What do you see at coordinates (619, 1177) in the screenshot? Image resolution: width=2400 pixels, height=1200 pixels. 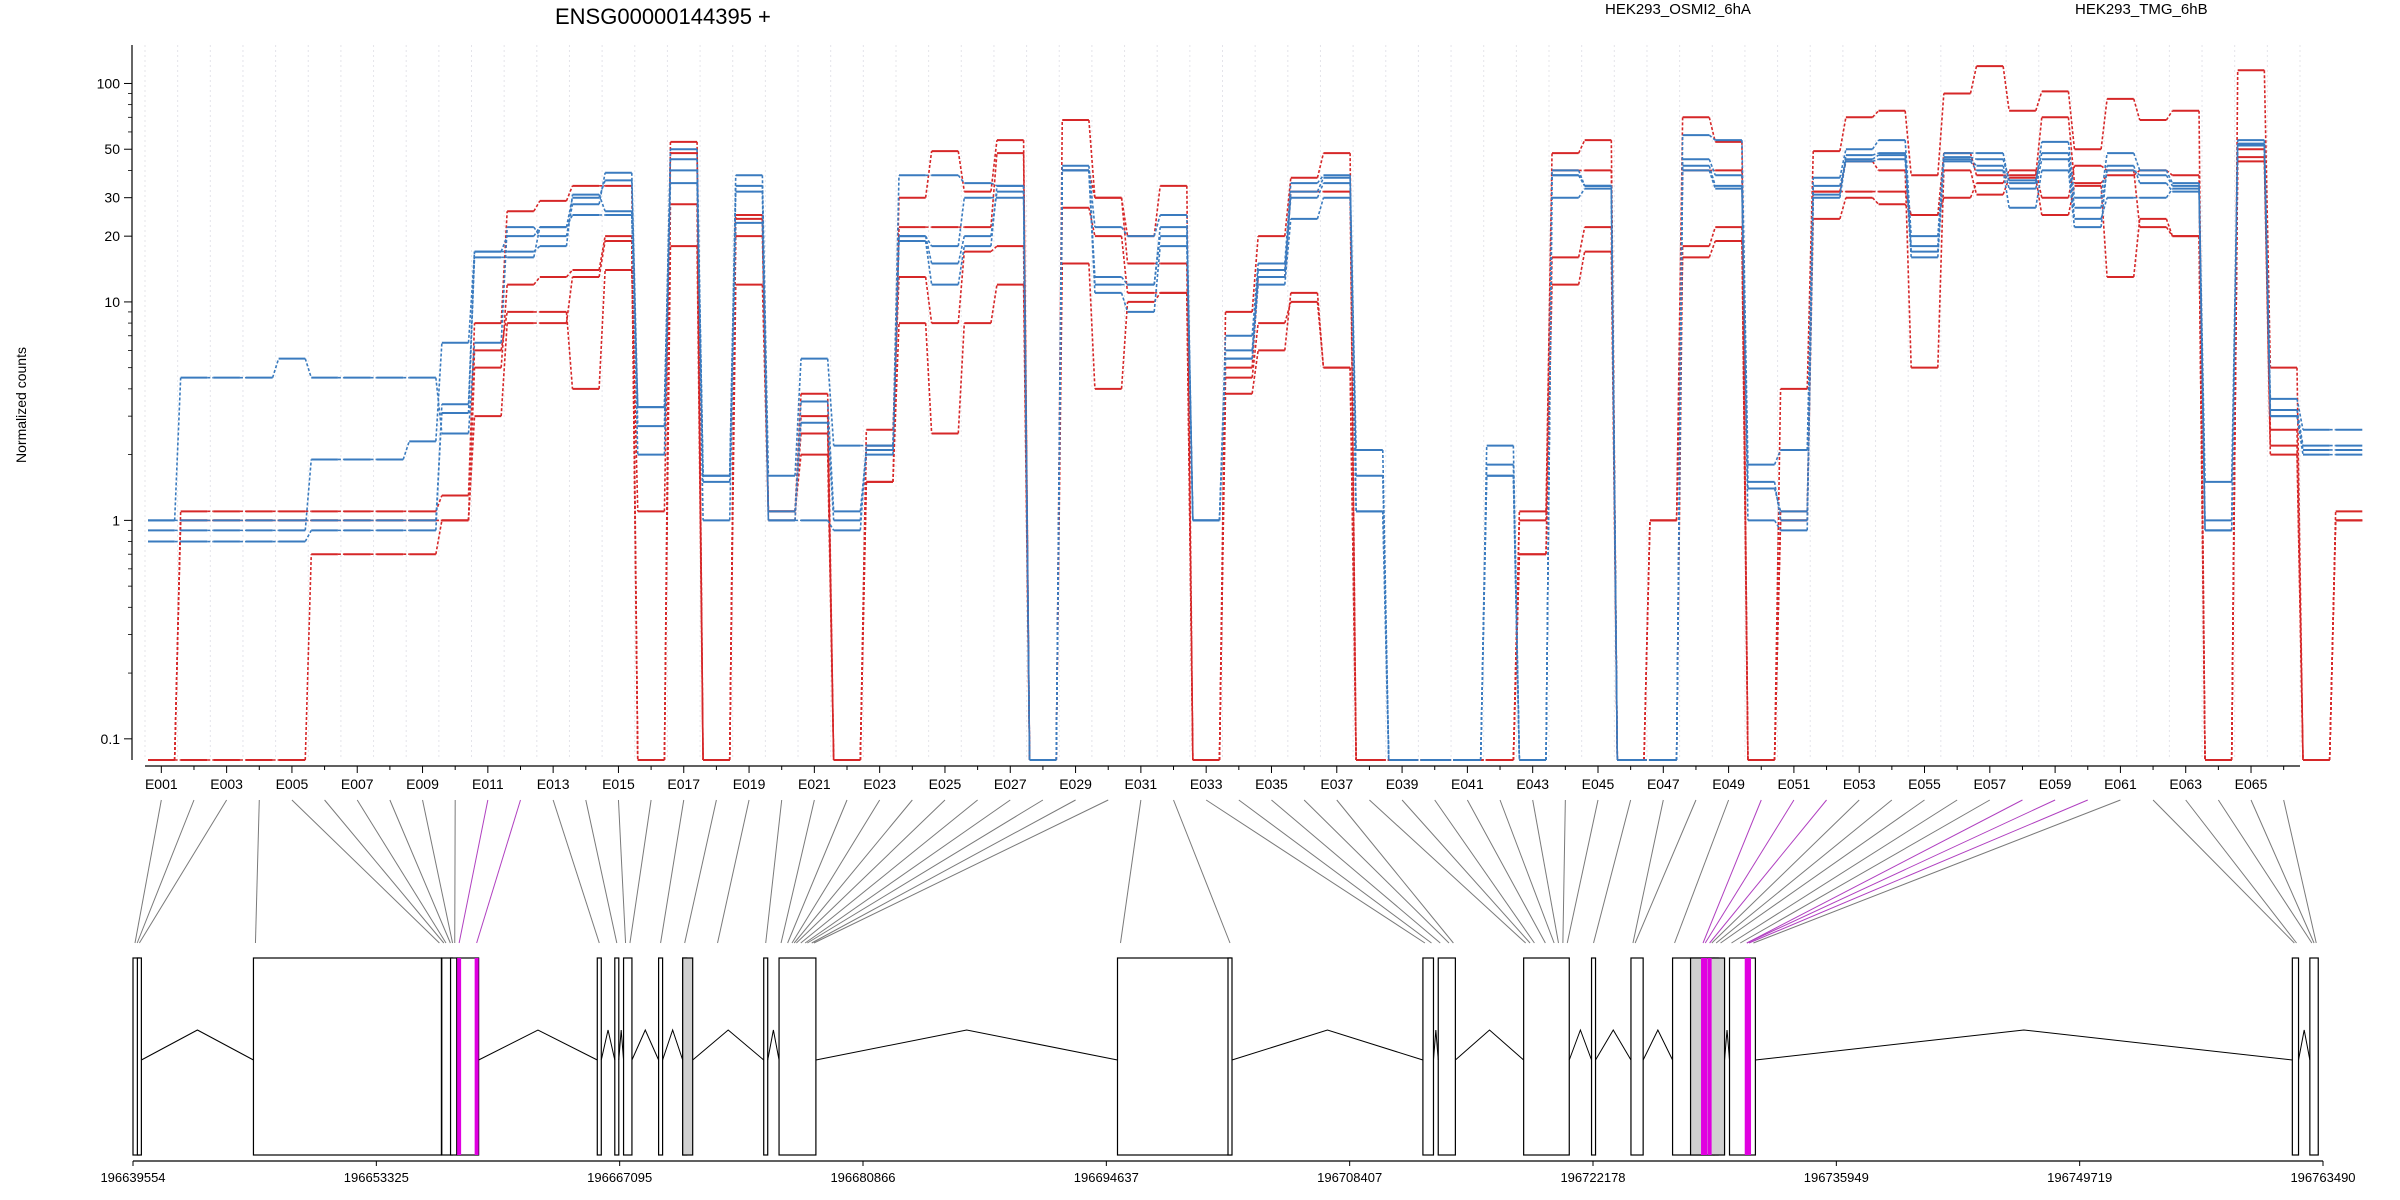 I see `genome-coordinate-label: 196667095` at bounding box center [619, 1177].